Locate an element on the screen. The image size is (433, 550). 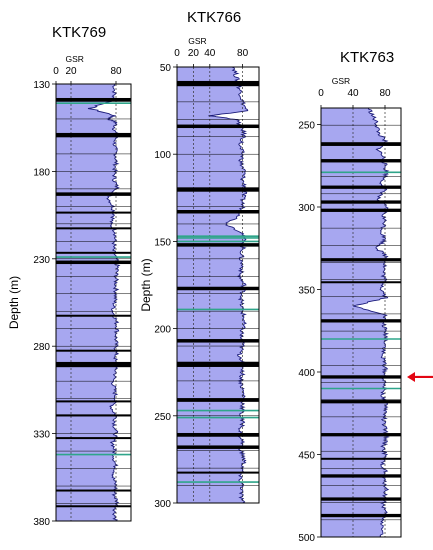
panel-title: KTK769 is located at coordinates (79, 32).